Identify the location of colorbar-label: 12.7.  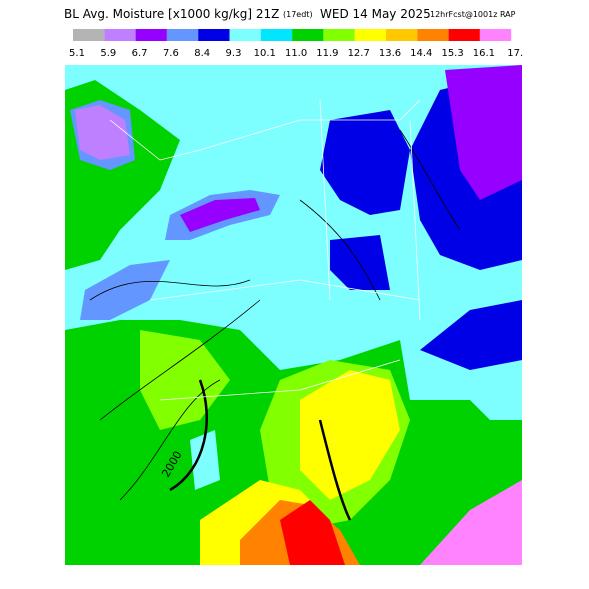
(359, 53).